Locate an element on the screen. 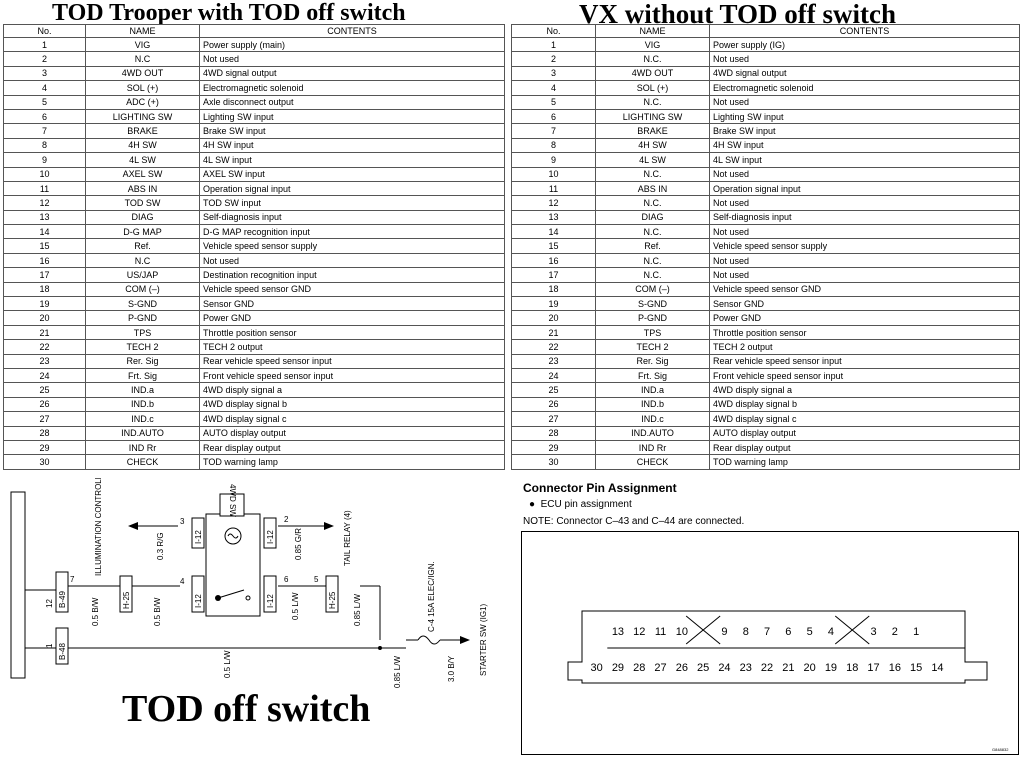 The width and height of the screenshot is (1024, 768). top-pin-row: 13 12 11 10 9 8 7 6 5 4 3 2 1 is located at coordinates (786, 632).